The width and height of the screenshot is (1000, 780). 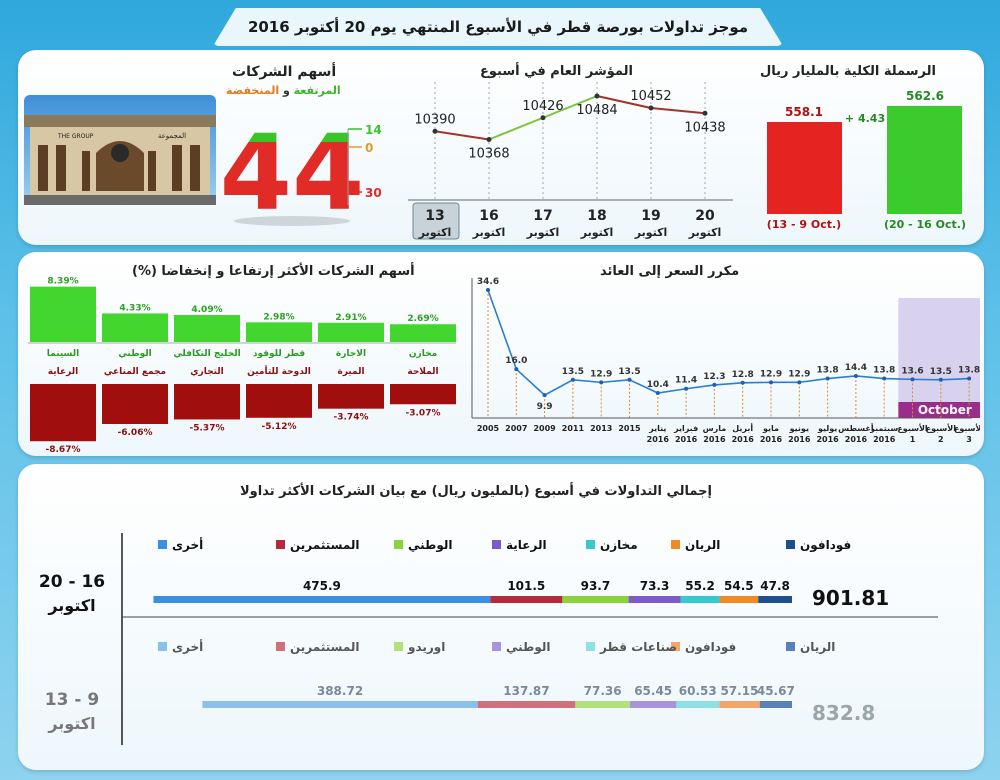 I want to click on index-day-label: 16, so click(x=488, y=216).